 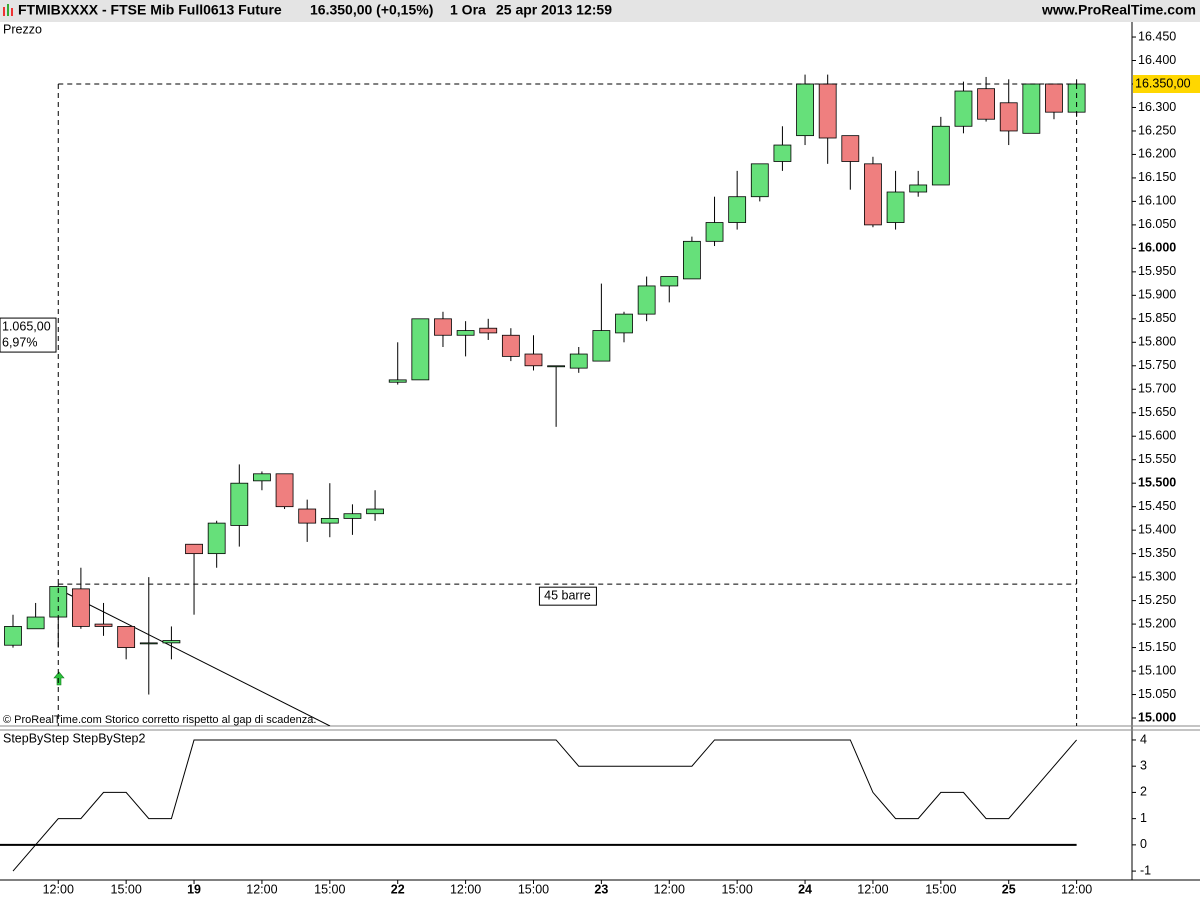 I want to click on y-tick-label: 16.000, so click(x=1157, y=248).